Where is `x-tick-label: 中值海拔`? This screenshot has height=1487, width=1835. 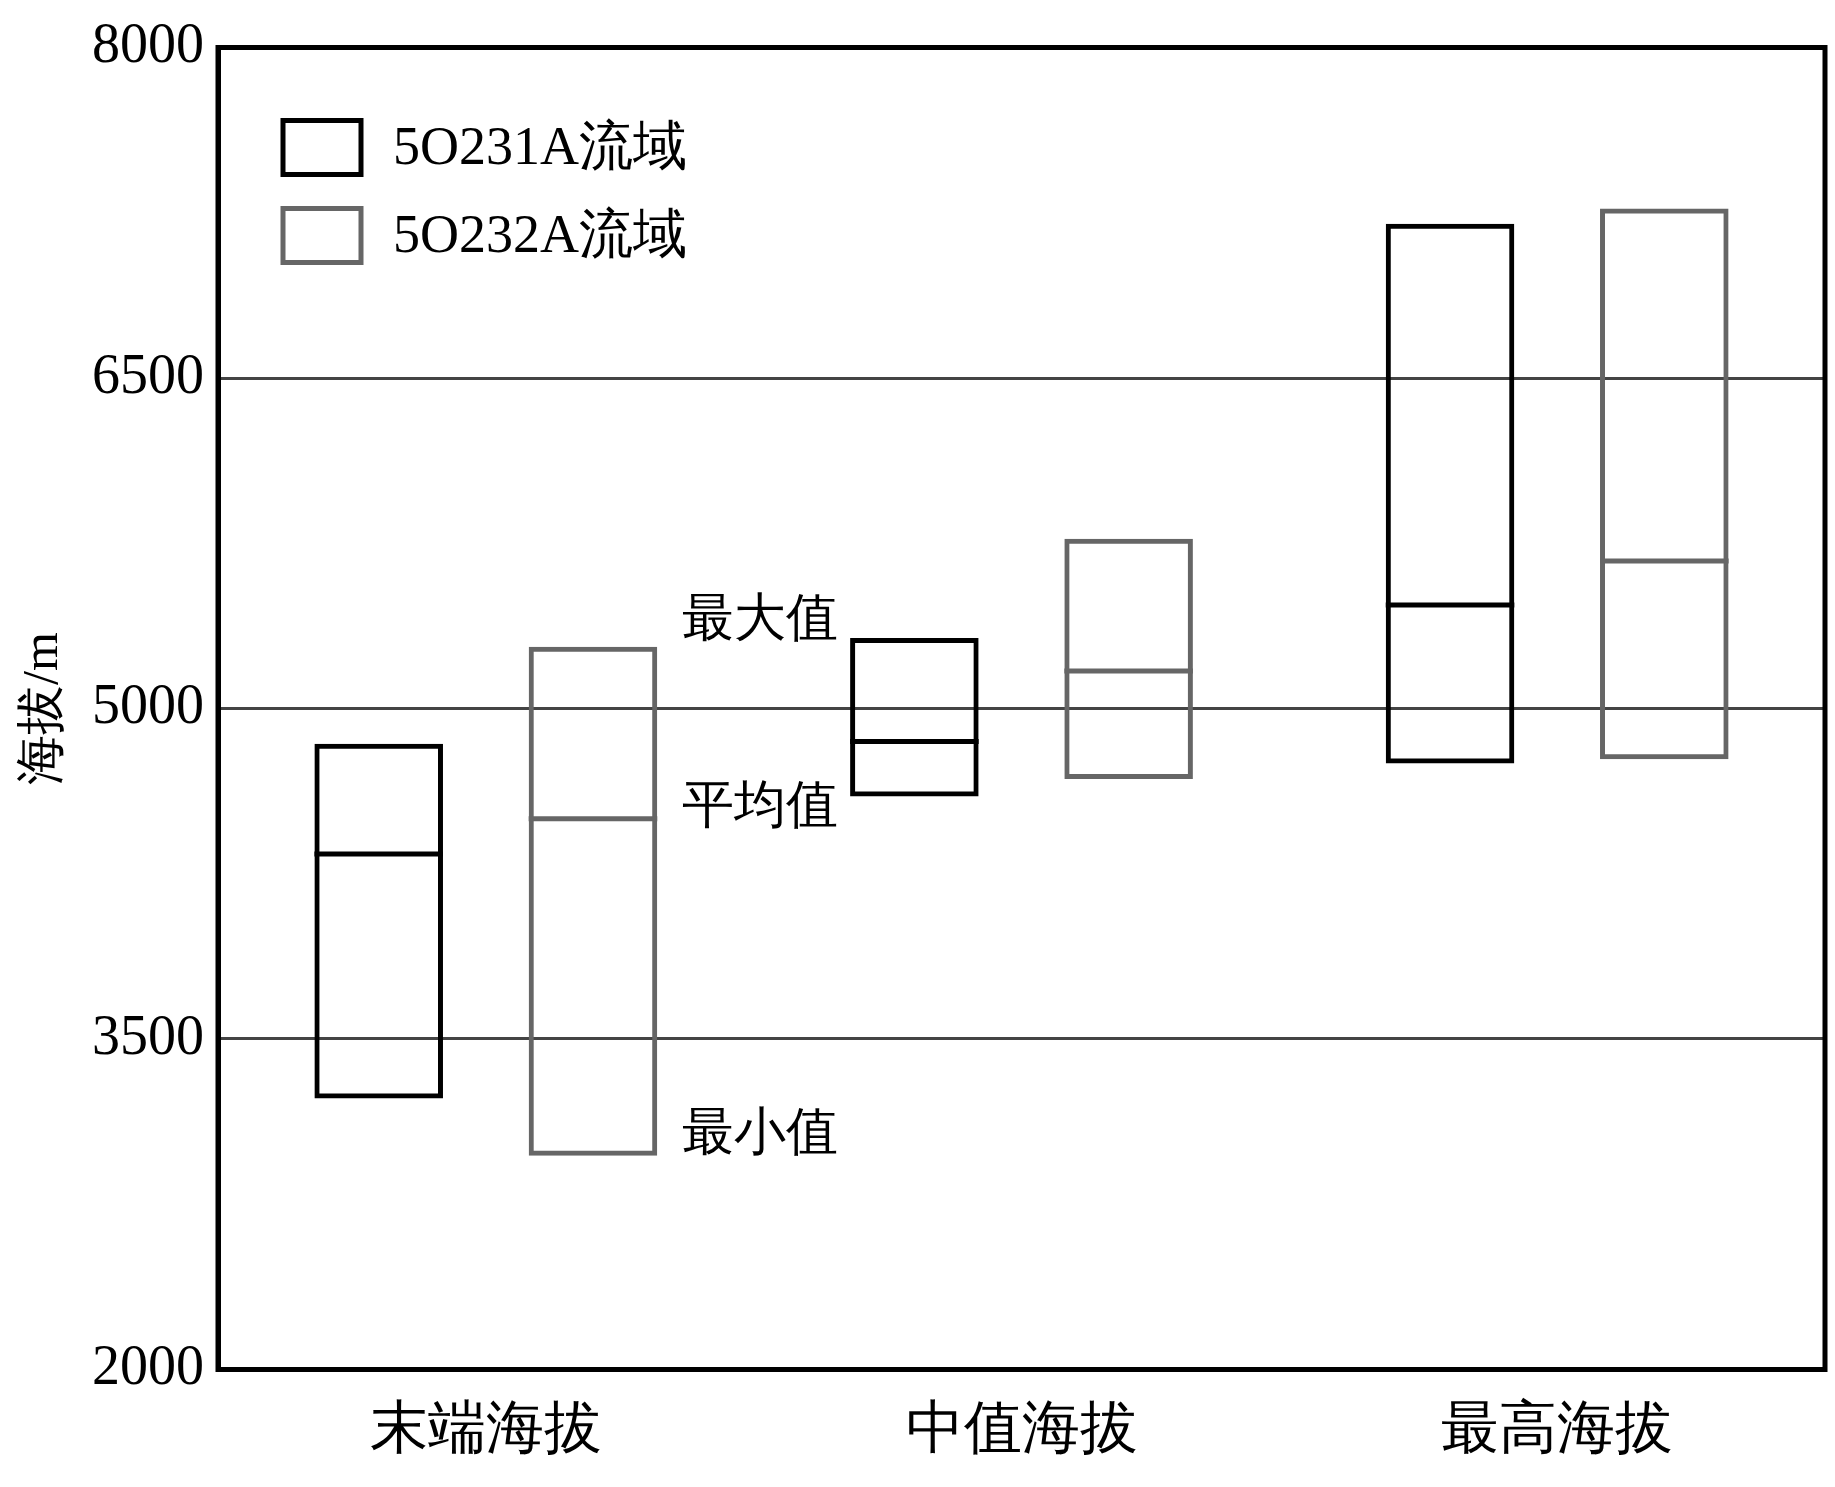
x-tick-label: 中值海拔 is located at coordinates (1021, 1428).